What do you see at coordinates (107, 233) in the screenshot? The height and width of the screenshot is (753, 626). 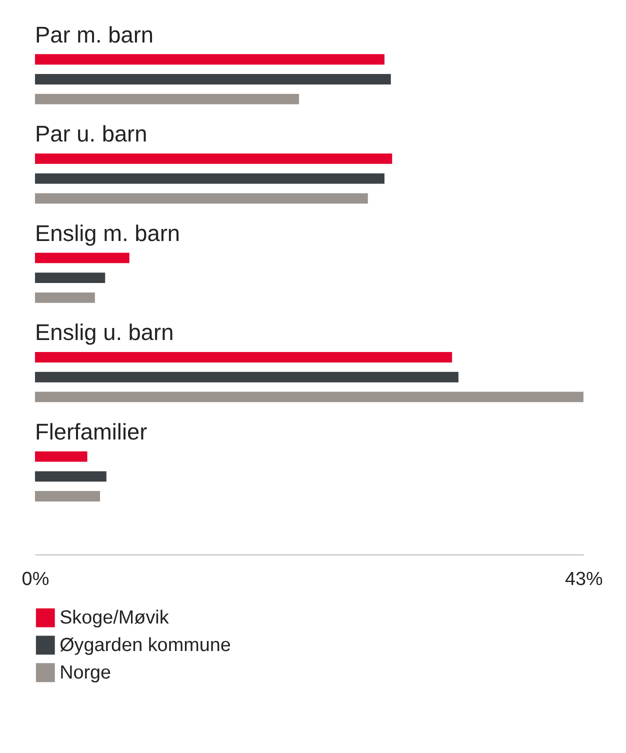 I see `y-tick-label: Enslig m. barn` at bounding box center [107, 233].